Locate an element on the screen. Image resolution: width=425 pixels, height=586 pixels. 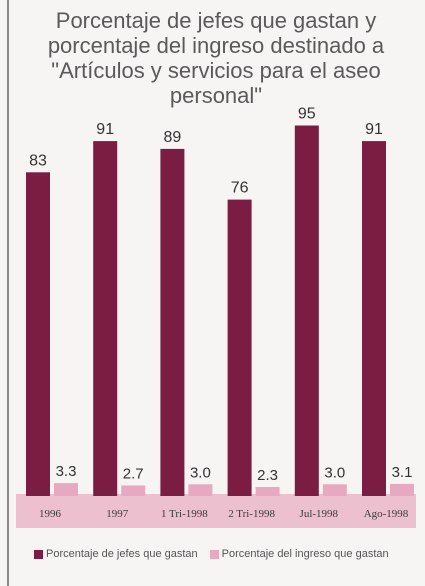
data-label-ingreso-4: 3.0 is located at coordinates (334, 472).